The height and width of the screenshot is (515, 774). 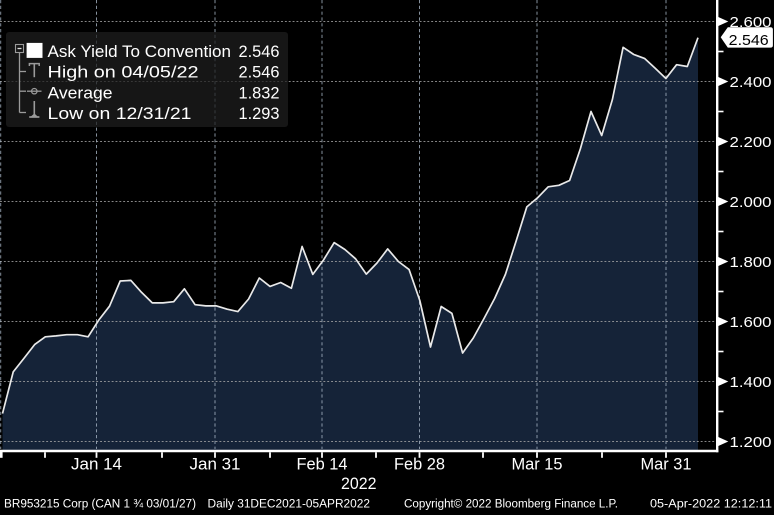 I want to click on svg-text: 05-Apr-2022 12:12:11, so click(x=711, y=504).